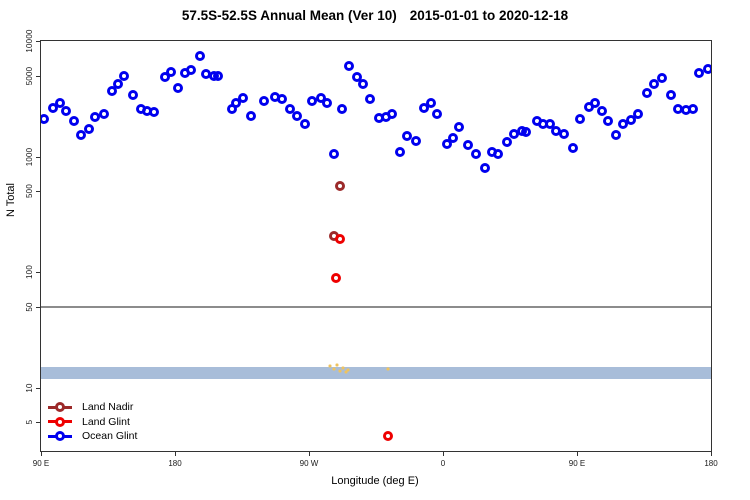  Describe the element at coordinates (309, 463) in the screenshot. I see `x-tick-label: 90 W` at that location.